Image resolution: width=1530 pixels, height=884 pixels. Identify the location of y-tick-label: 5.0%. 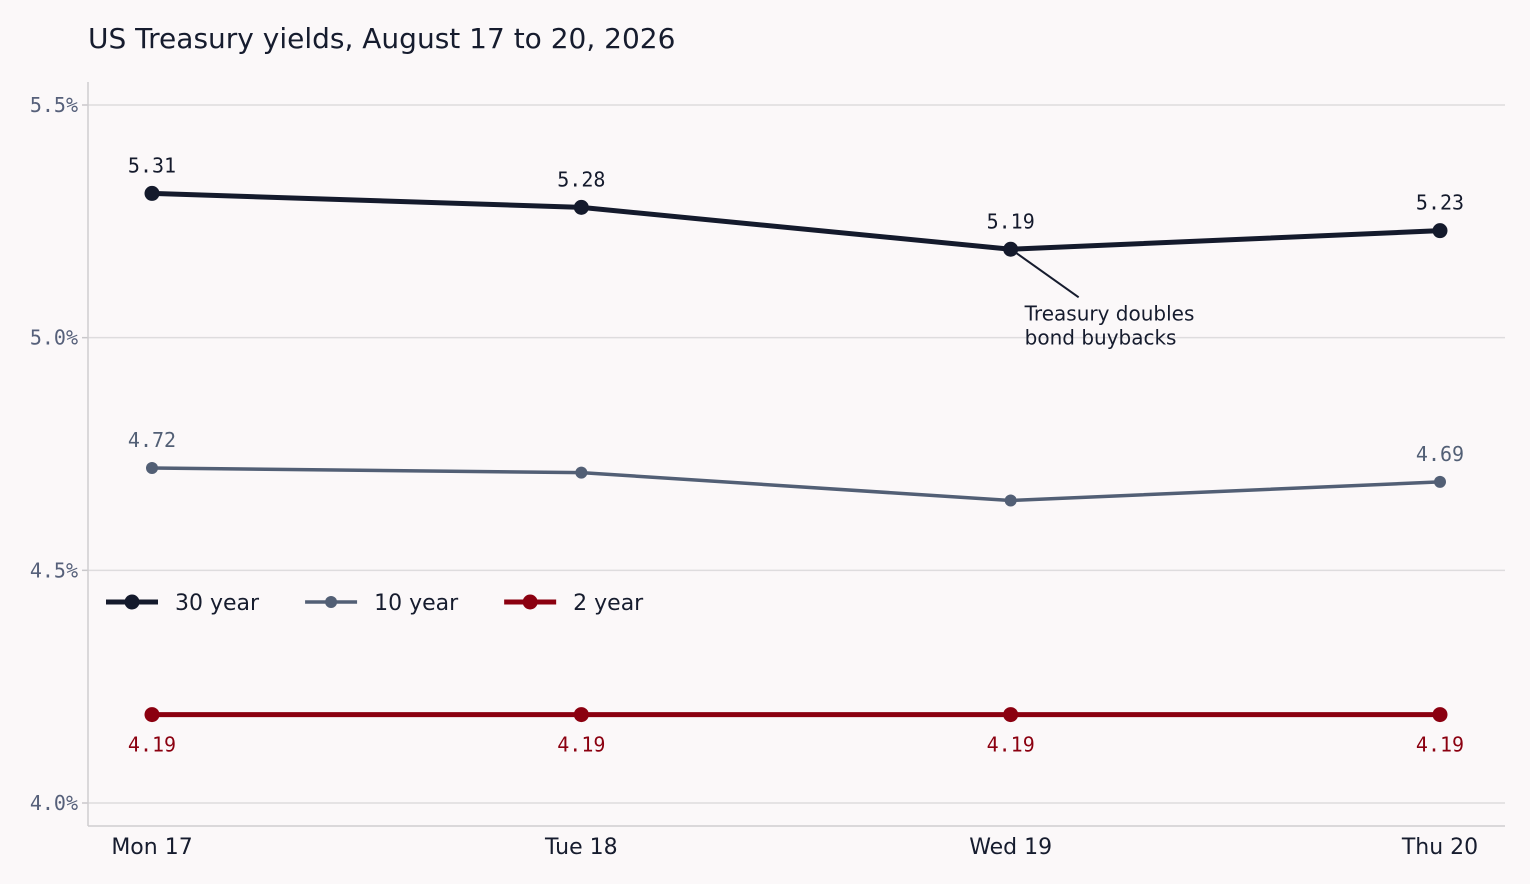
(54, 338).